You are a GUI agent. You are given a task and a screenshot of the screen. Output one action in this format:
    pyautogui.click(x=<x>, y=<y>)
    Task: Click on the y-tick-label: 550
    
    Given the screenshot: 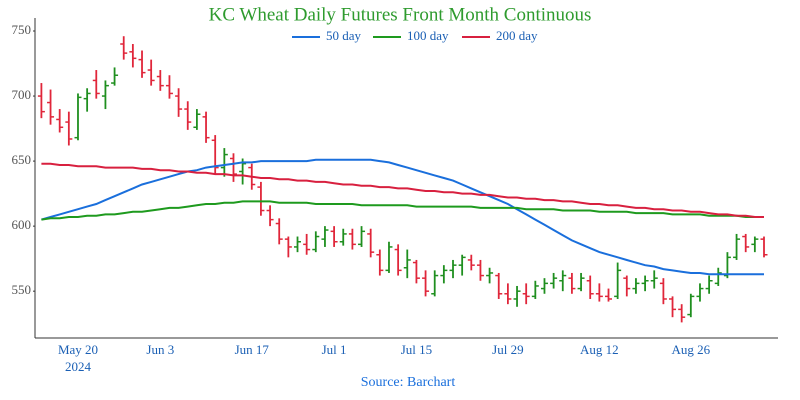 What is the action you would take?
    pyautogui.click(x=22, y=289)
    